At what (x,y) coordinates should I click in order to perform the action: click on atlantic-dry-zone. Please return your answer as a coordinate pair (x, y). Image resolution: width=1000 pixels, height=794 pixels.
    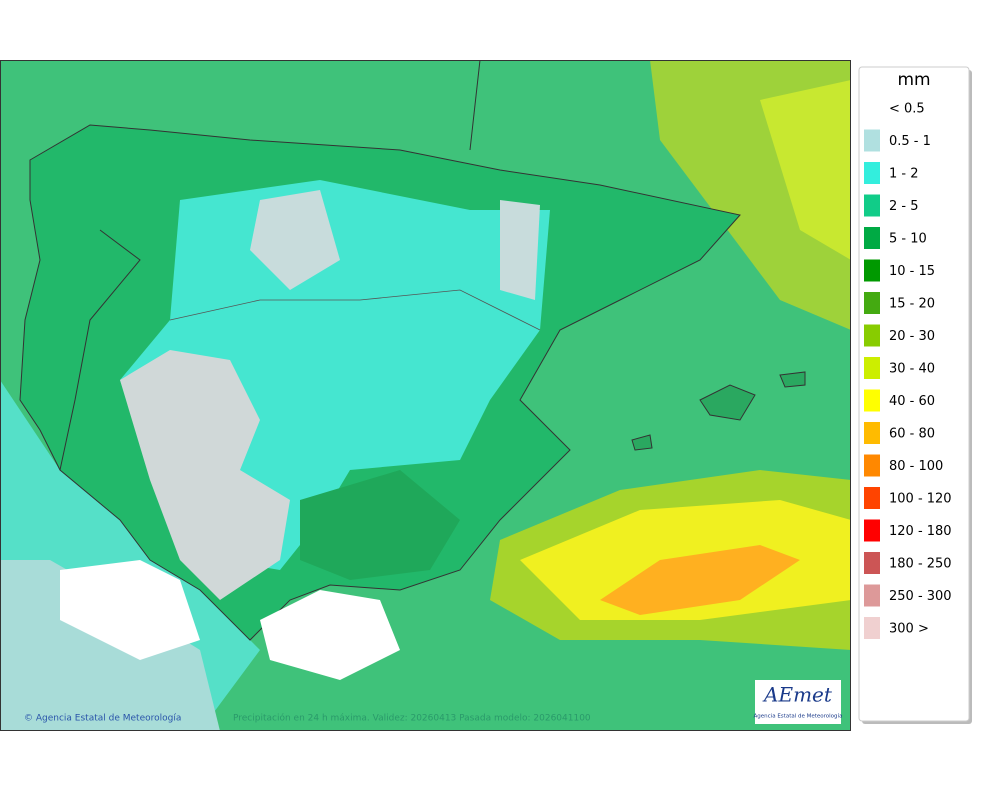
    Looking at the image, I should click on (110, 645).